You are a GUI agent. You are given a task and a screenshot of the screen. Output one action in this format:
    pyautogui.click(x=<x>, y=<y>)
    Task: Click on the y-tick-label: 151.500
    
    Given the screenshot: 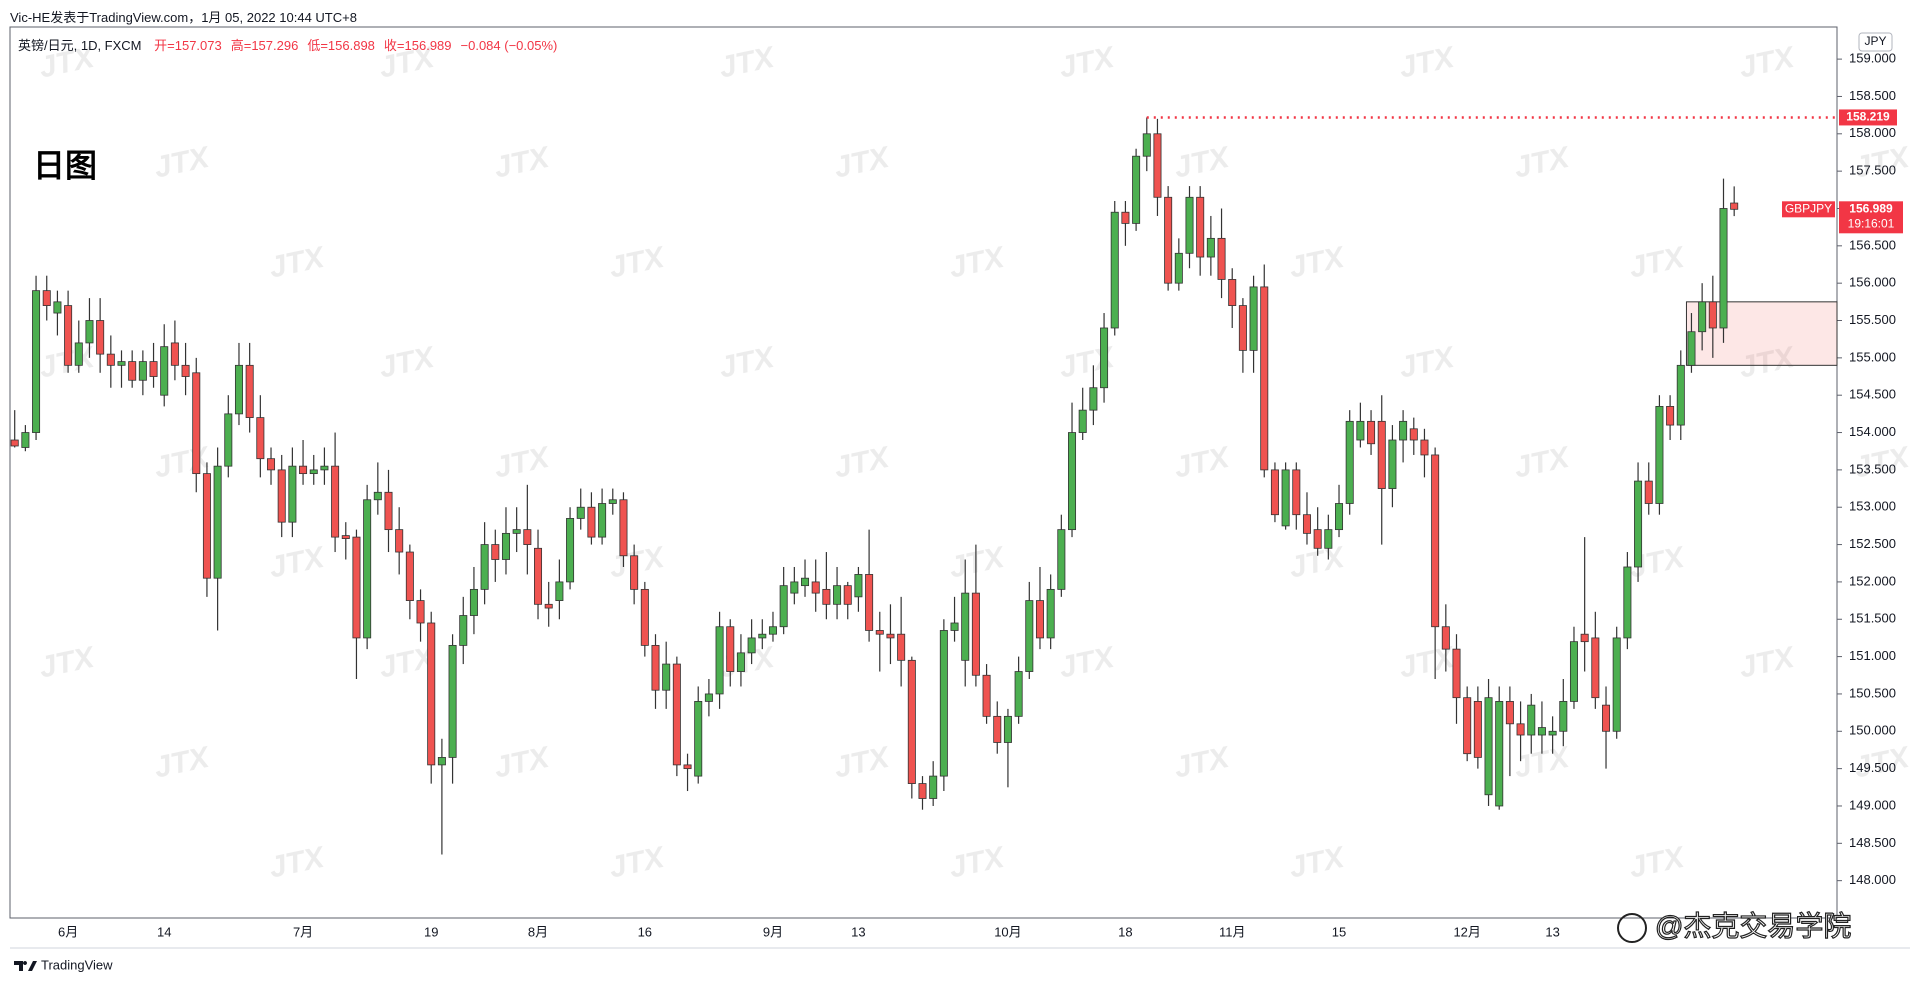 What is the action you would take?
    pyautogui.click(x=1872, y=618)
    